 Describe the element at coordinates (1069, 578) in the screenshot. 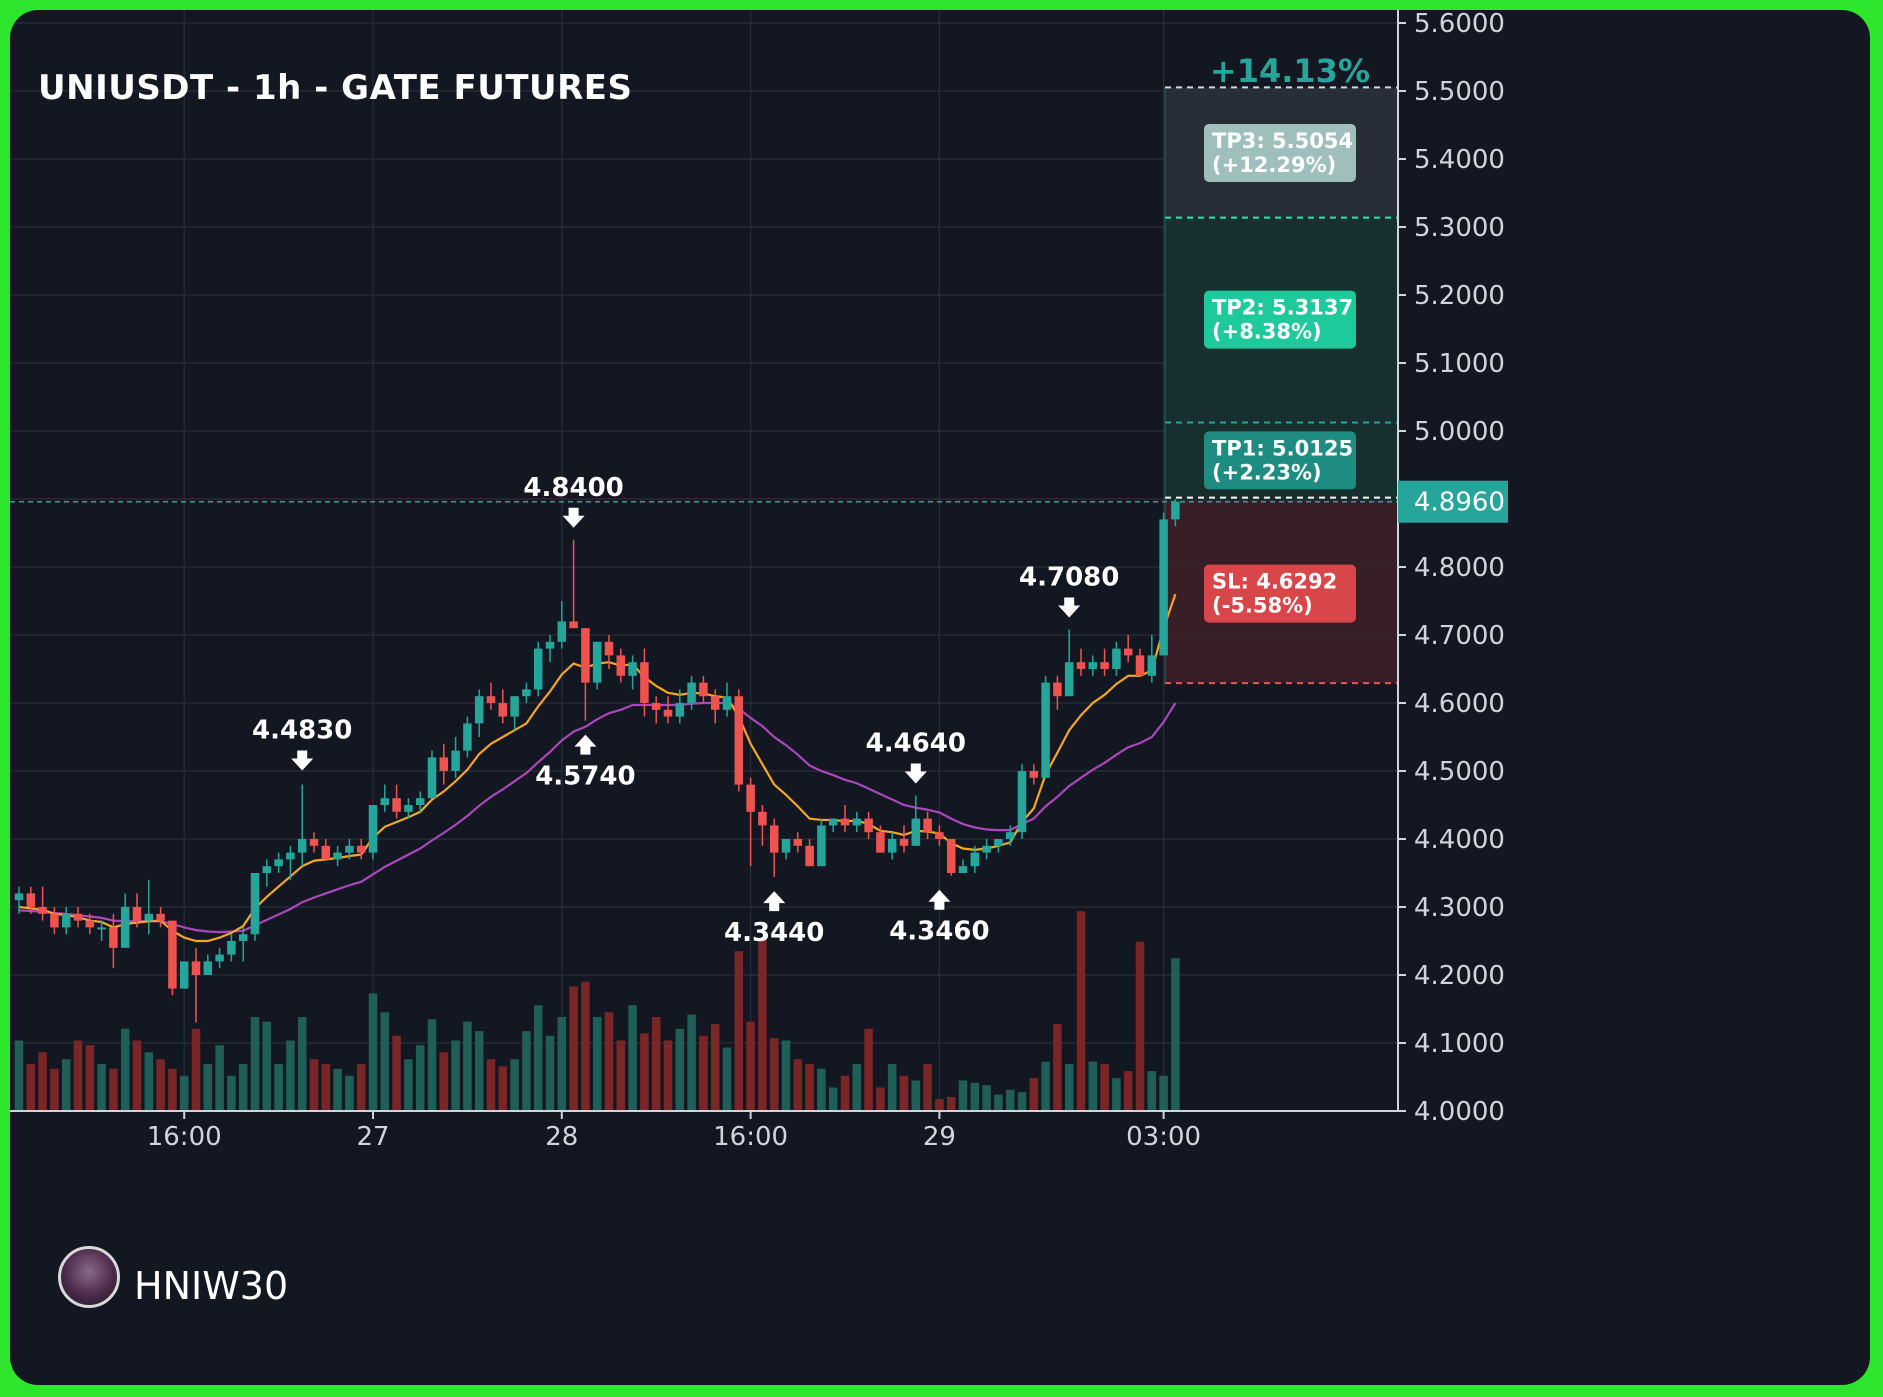

I see `annotation-label: 4.7080` at that location.